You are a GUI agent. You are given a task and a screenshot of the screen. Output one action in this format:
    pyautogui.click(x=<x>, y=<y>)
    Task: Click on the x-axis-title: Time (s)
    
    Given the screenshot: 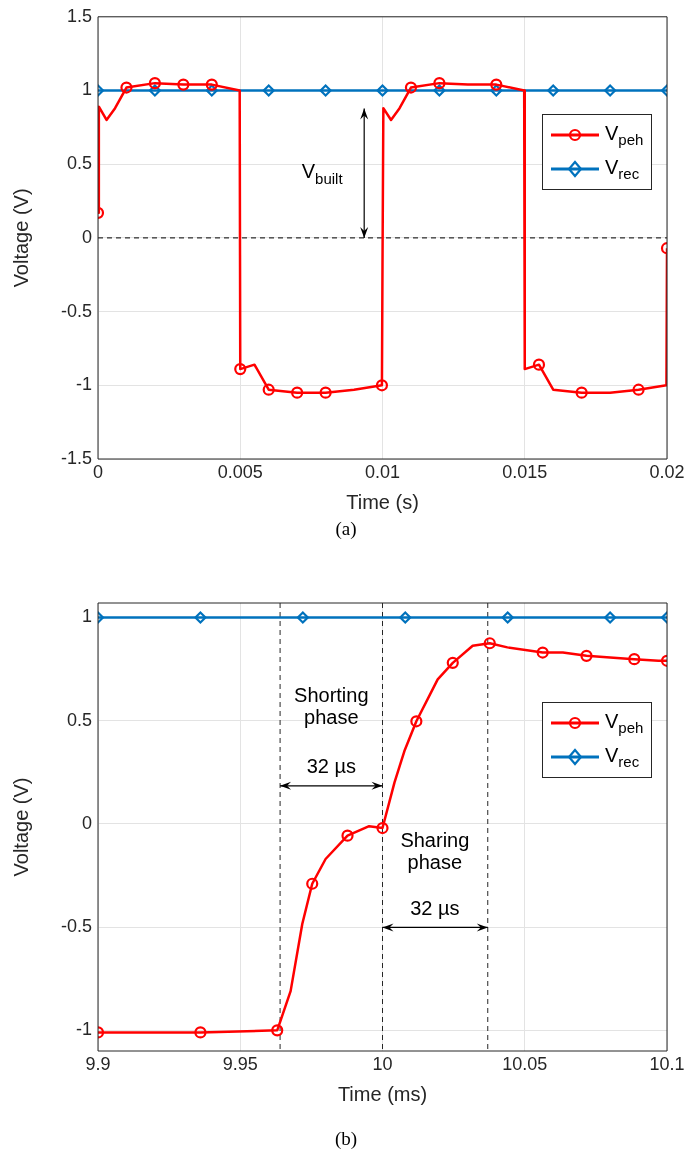 What is the action you would take?
    pyautogui.click(x=382, y=501)
    